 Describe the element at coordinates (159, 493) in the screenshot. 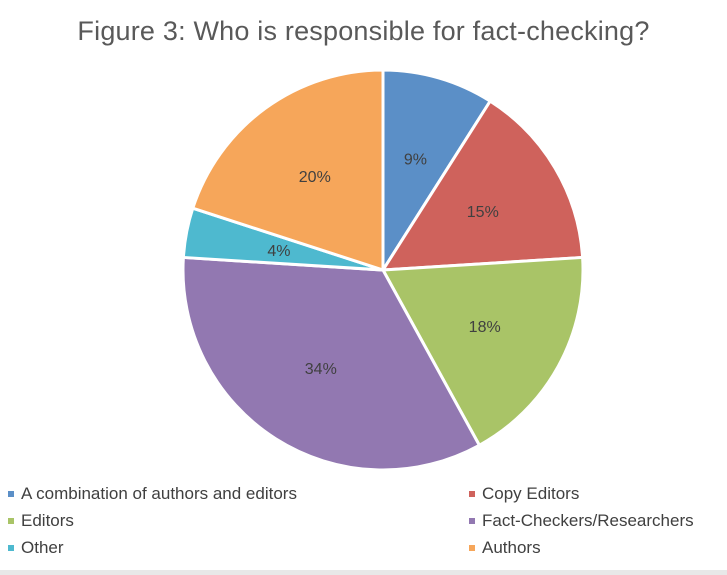

I see `legend-label: A combination of authors and editors` at that location.